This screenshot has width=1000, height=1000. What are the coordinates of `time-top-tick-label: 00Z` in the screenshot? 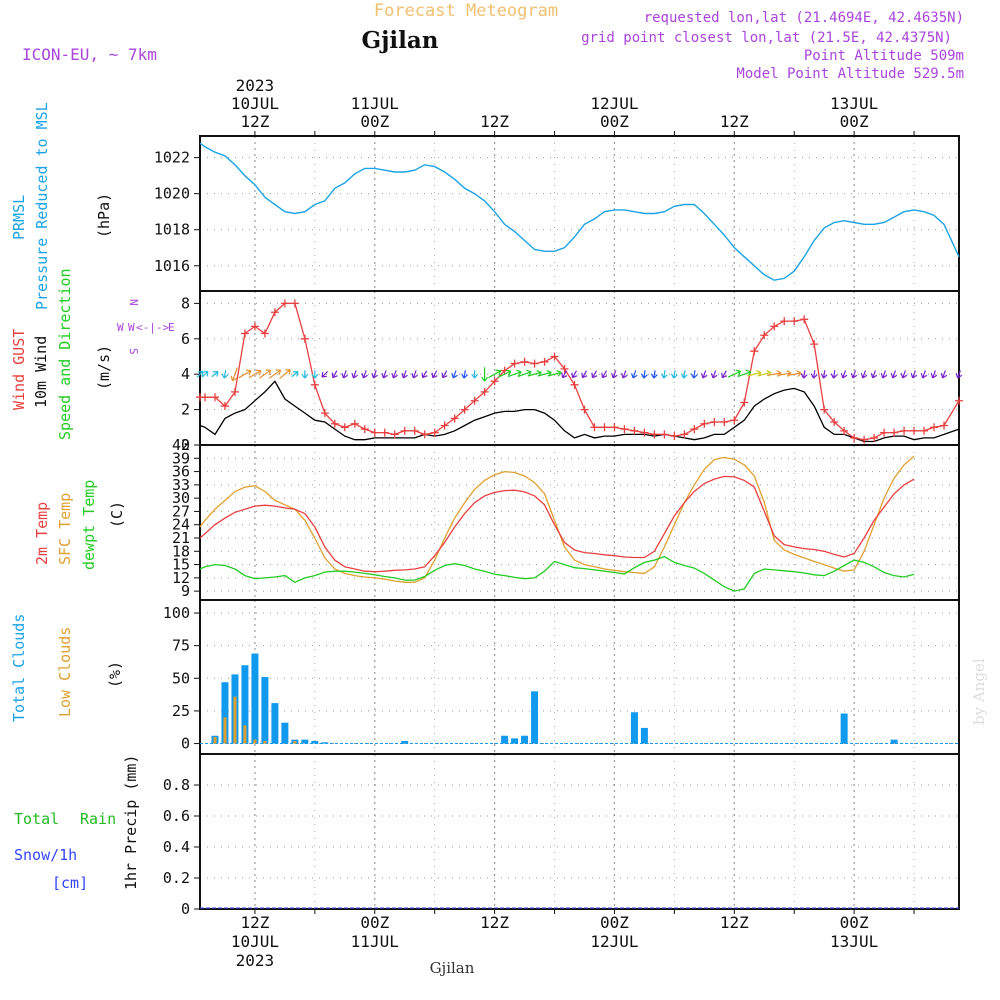 It's located at (854, 121).